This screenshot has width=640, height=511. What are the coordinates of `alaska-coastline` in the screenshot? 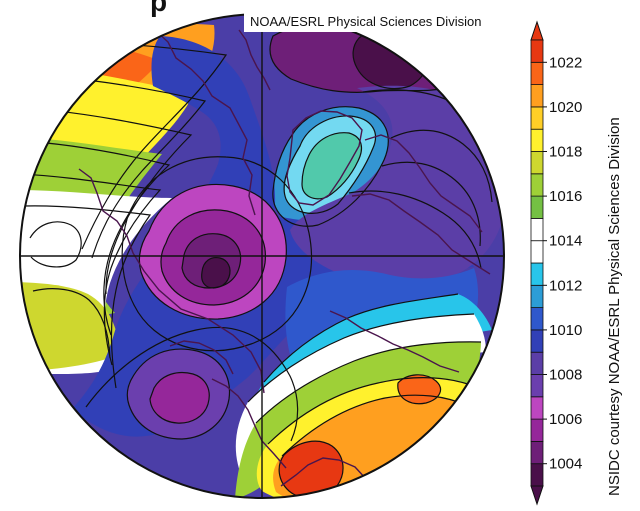 It's located at (201, 357).